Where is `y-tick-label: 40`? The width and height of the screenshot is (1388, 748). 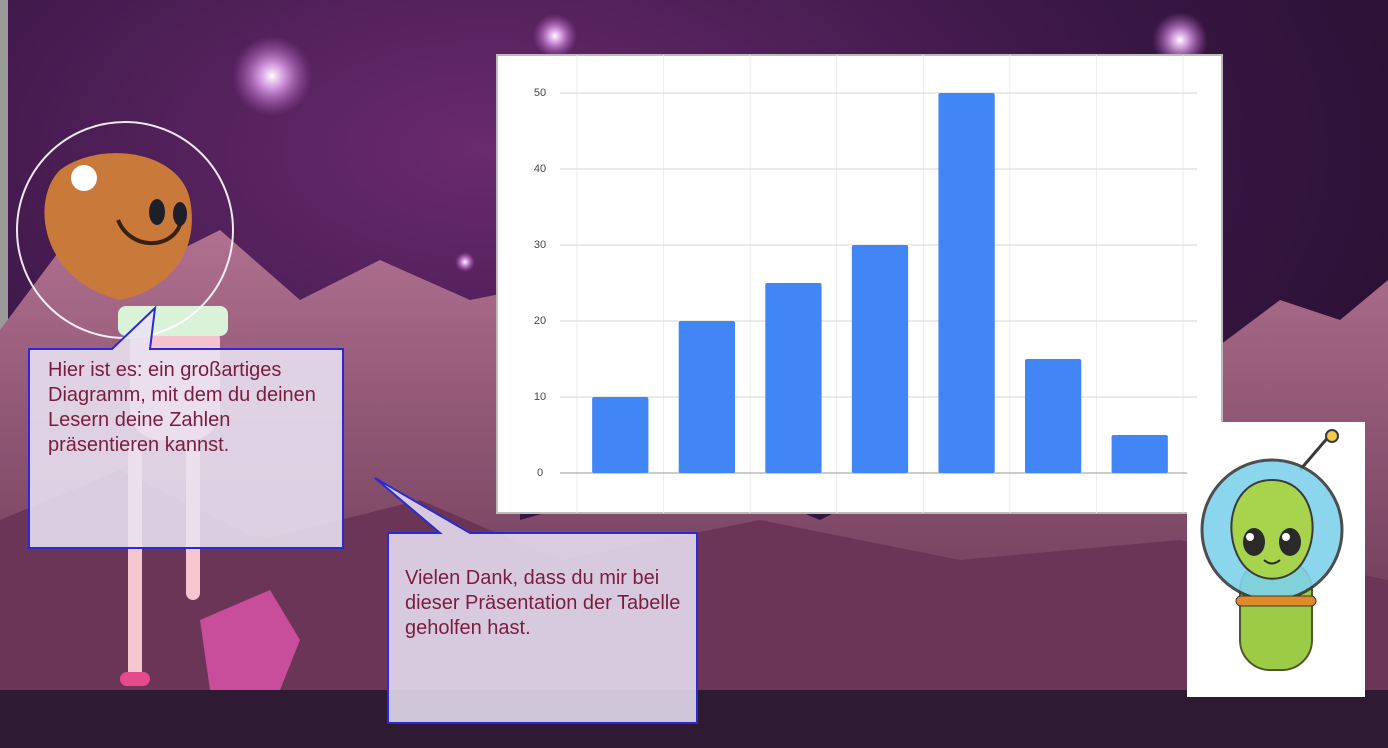
y-tick-label: 40 is located at coordinates (540, 169).